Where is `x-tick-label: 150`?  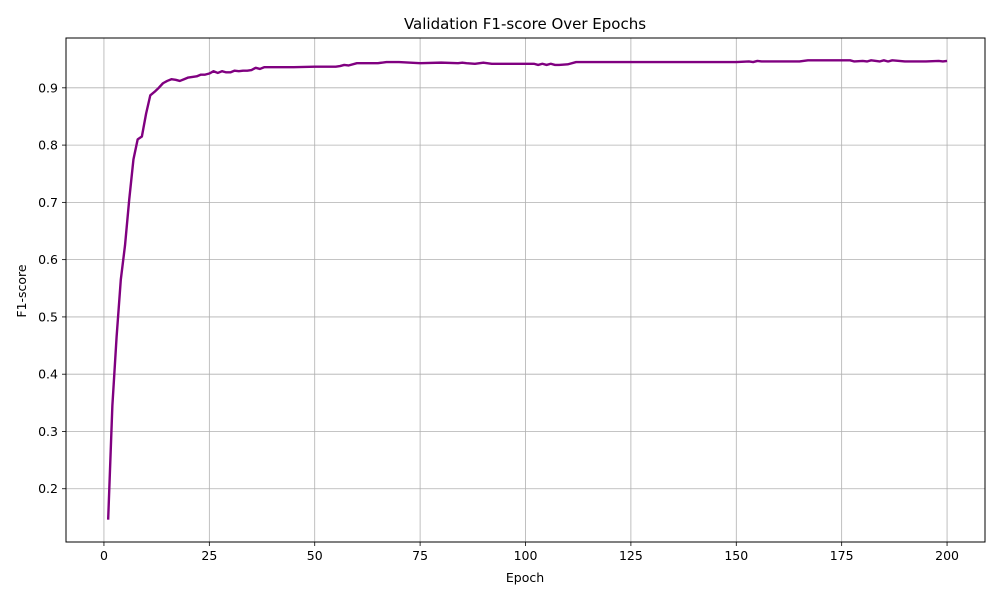 x-tick-label: 150 is located at coordinates (736, 555).